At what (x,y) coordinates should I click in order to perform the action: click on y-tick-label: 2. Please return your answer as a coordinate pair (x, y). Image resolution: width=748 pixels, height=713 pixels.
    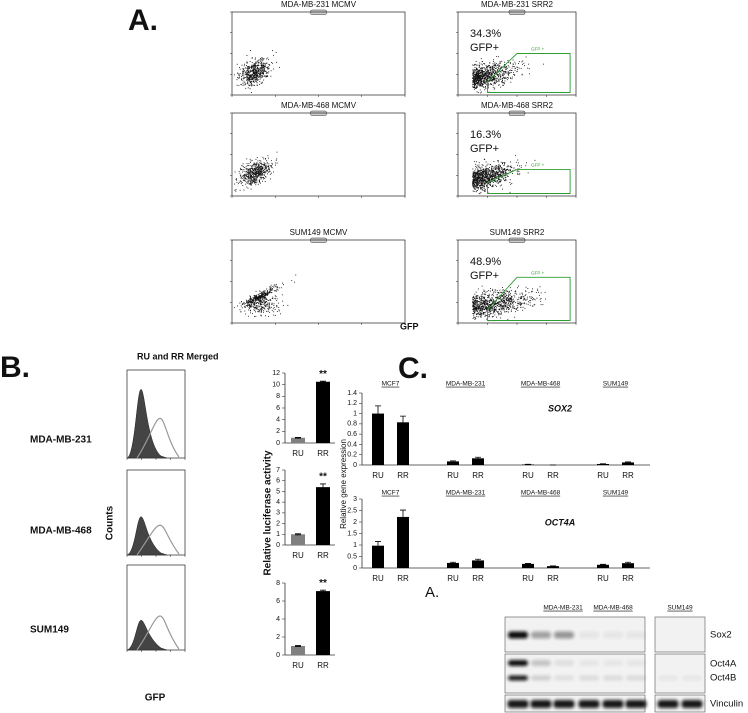
    Looking at the image, I should click on (278, 637).